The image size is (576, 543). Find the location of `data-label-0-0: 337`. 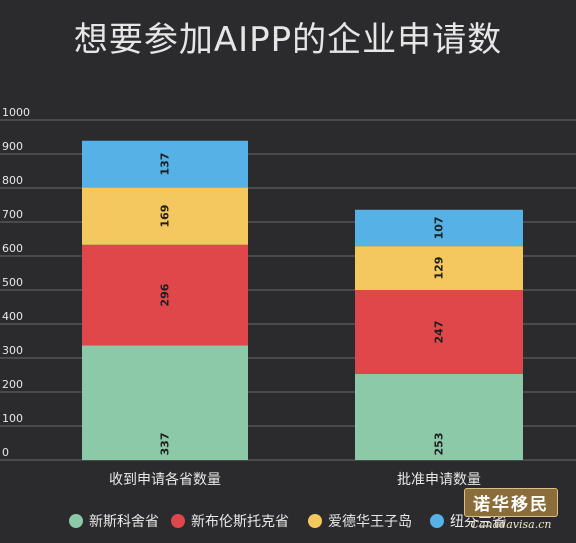

data-label-0-0: 337 is located at coordinates (165, 444).